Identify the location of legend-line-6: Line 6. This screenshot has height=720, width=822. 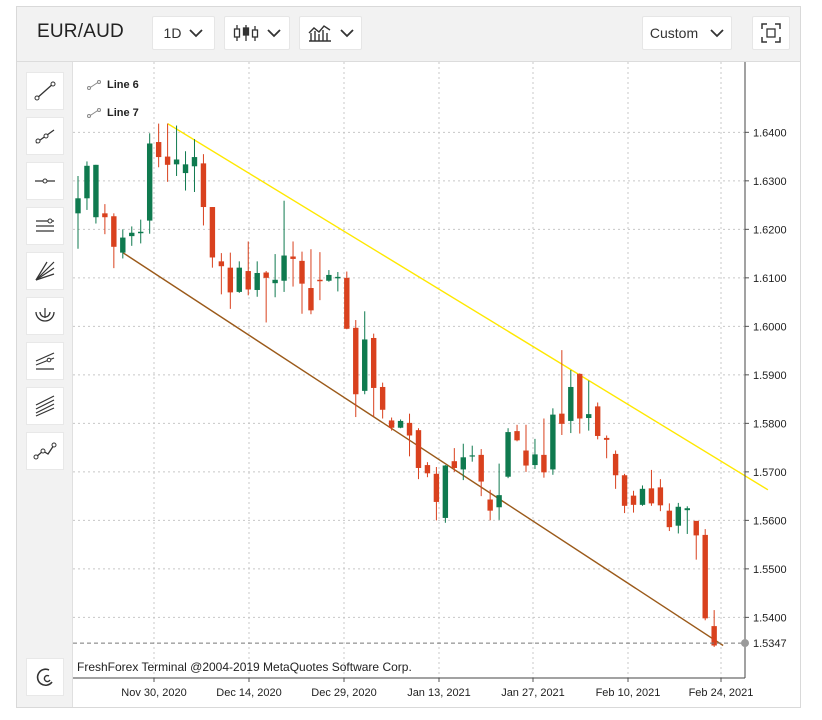
(113, 85).